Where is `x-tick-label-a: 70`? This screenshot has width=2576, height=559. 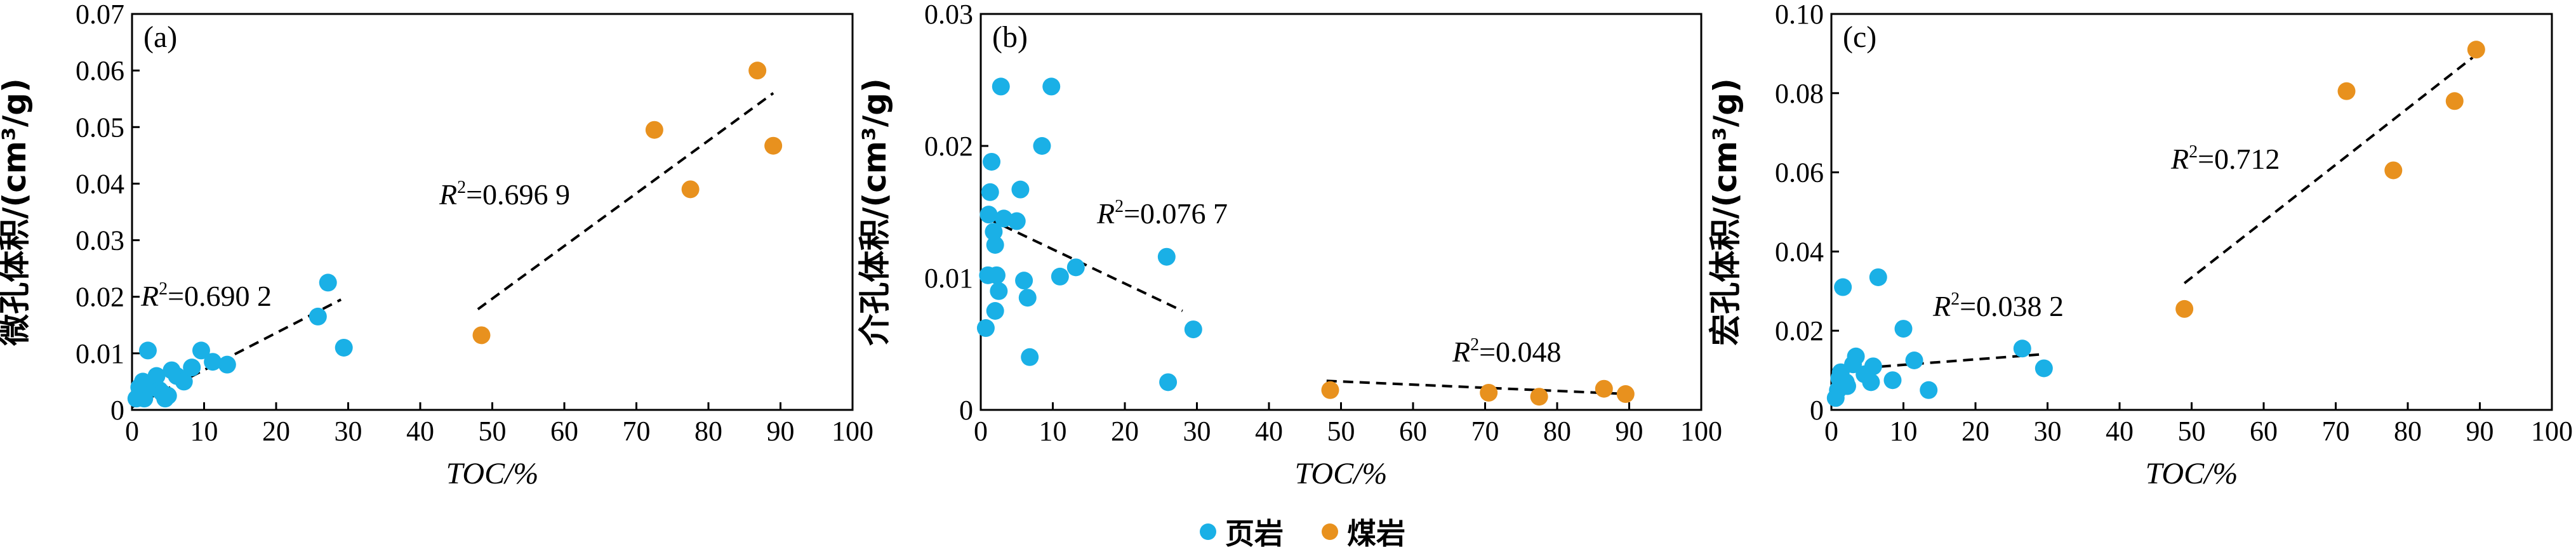
x-tick-label-a: 70 is located at coordinates (637, 431).